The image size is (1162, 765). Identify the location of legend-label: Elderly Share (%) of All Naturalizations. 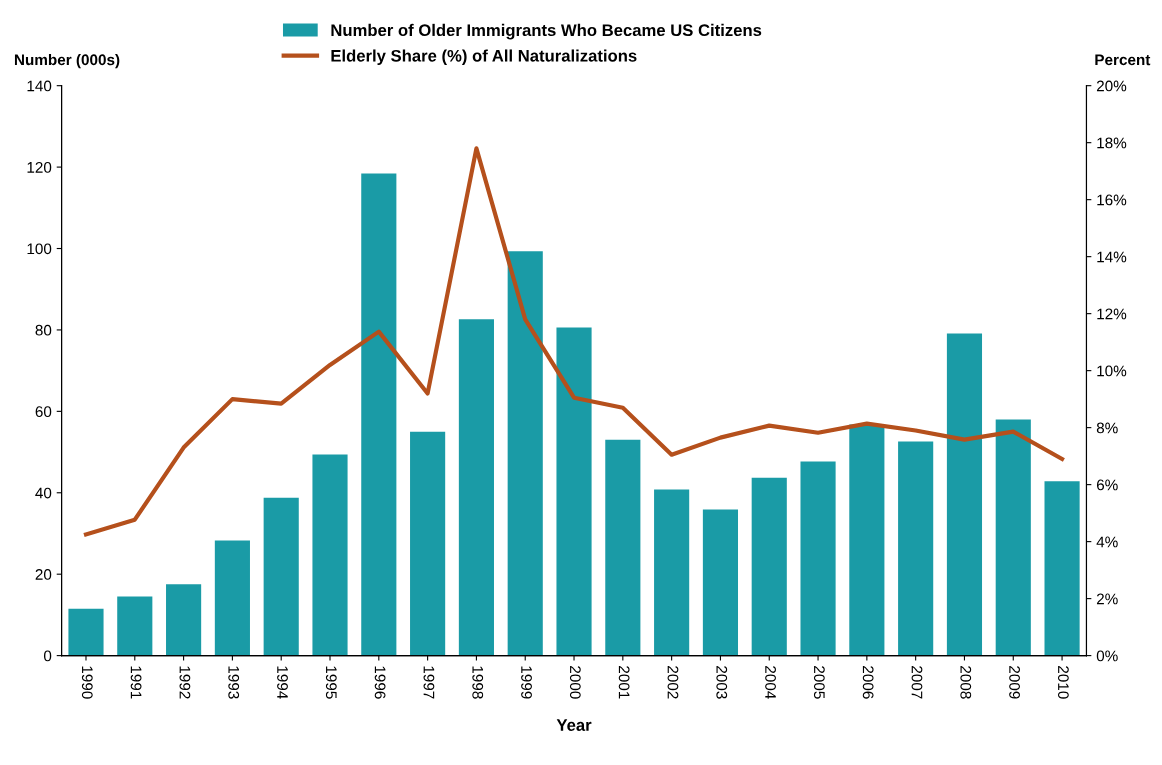
(484, 57).